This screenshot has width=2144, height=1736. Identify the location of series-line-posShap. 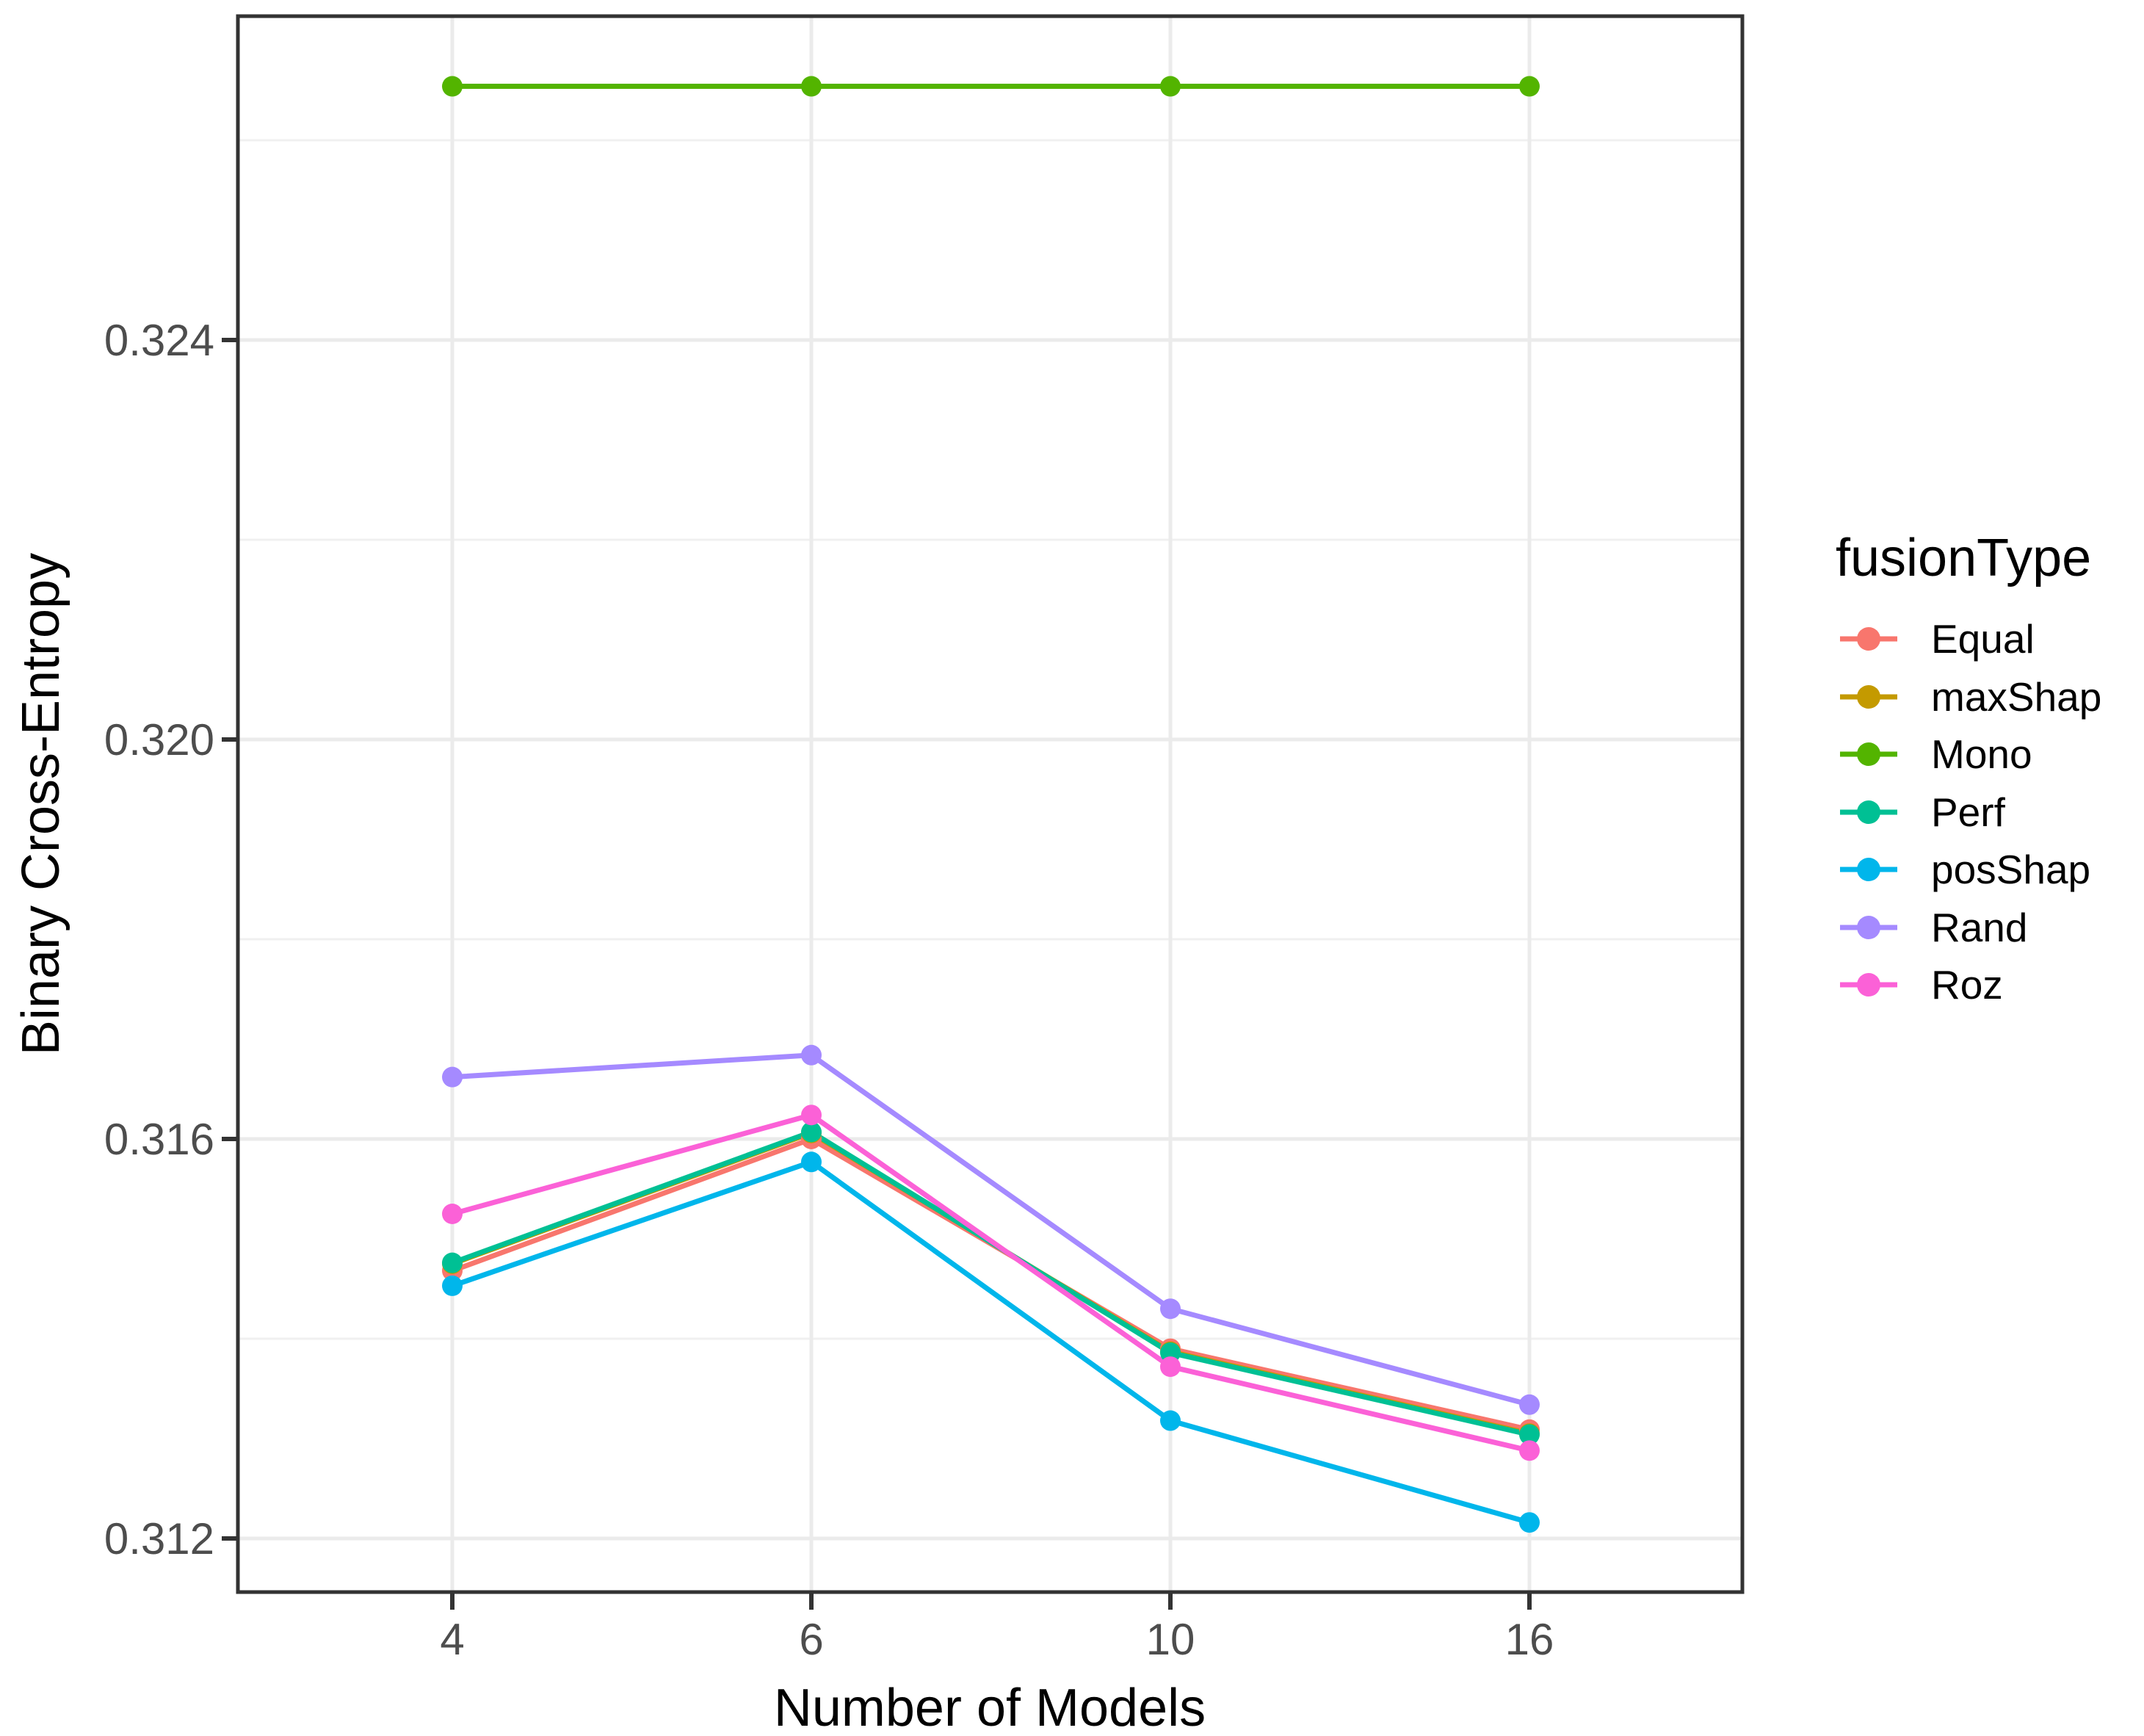
(990, 1342).